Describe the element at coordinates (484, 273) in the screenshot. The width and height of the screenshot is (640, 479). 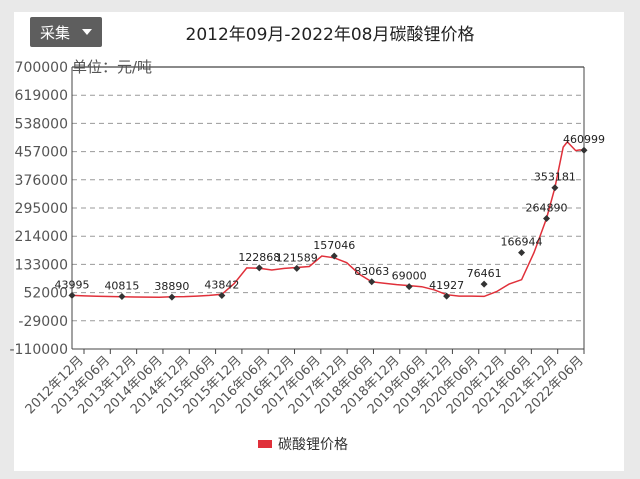
I see `data-label: 76461` at that location.